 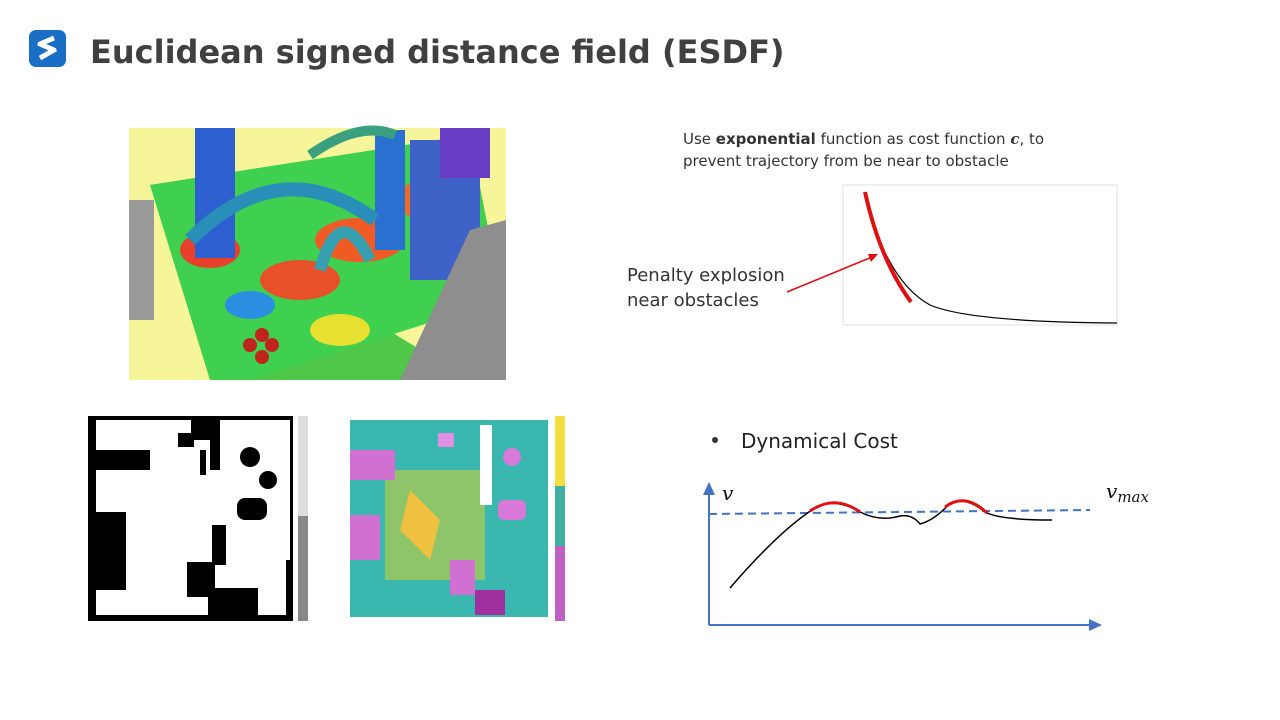 What do you see at coordinates (1112, 491) in the screenshot?
I see `vmax-base: v` at bounding box center [1112, 491].